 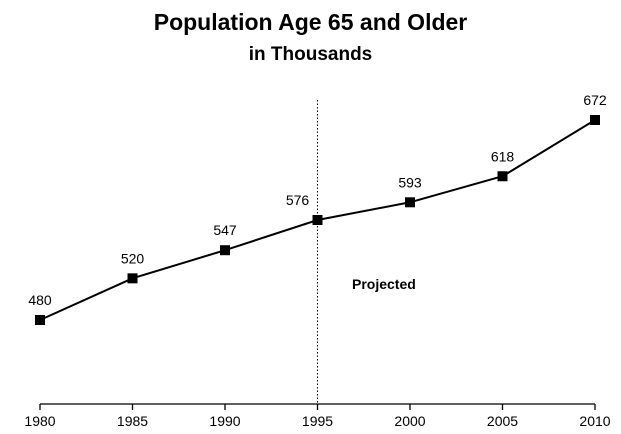 I want to click on x-tick-label: 2005, so click(x=502, y=421).